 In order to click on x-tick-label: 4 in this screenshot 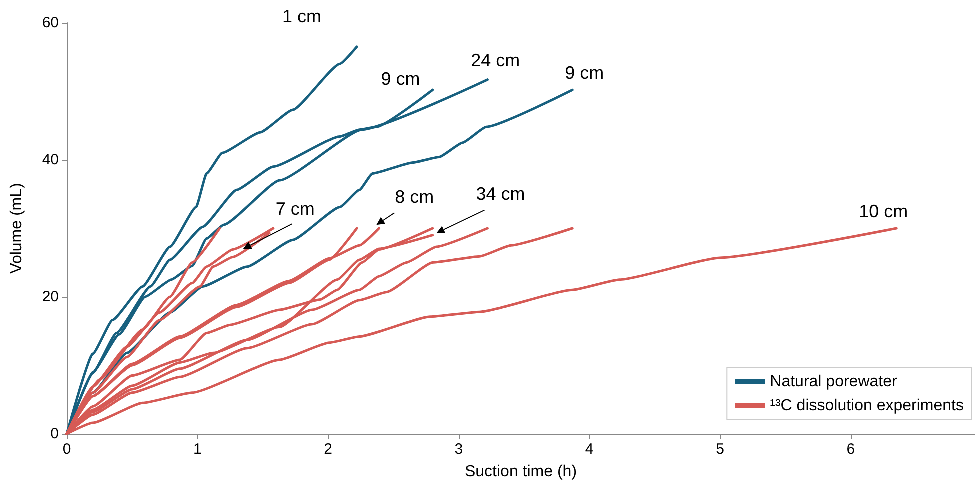, I will do `click(589, 449)`.